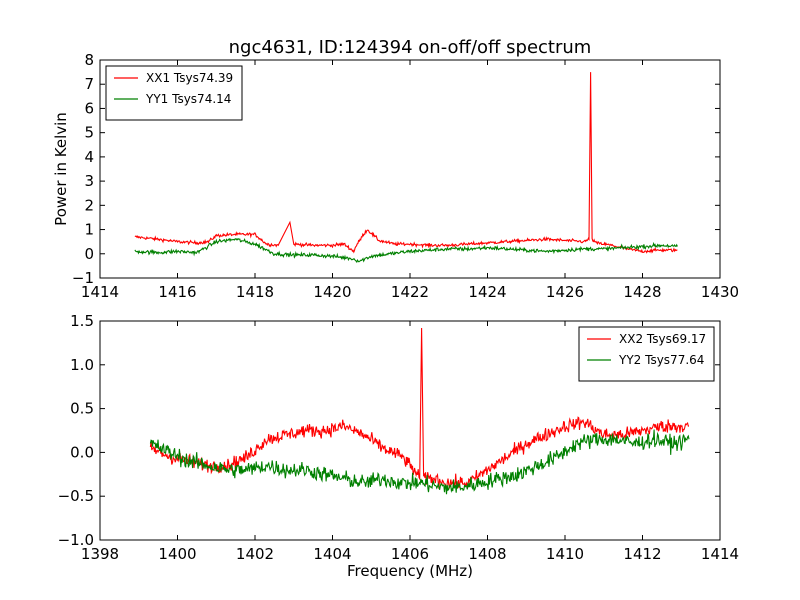  I want to click on y-tick-label: 4, so click(89, 157).